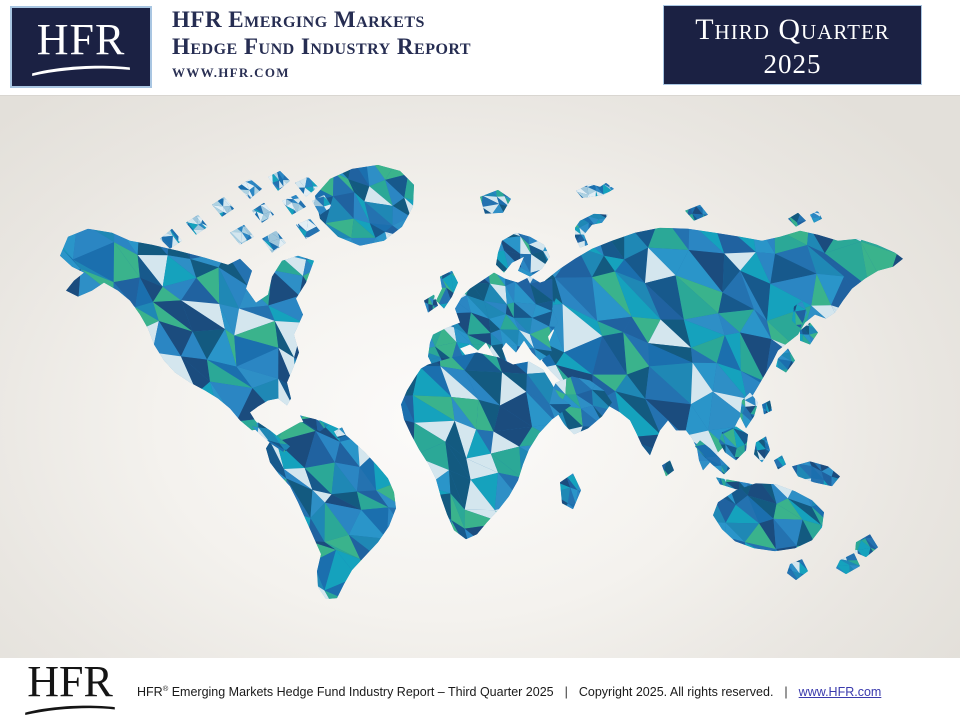 The width and height of the screenshot is (960, 720). Describe the element at coordinates (231, 72) in the screenshot. I see `website-text: WWW.HFR.COM` at that location.